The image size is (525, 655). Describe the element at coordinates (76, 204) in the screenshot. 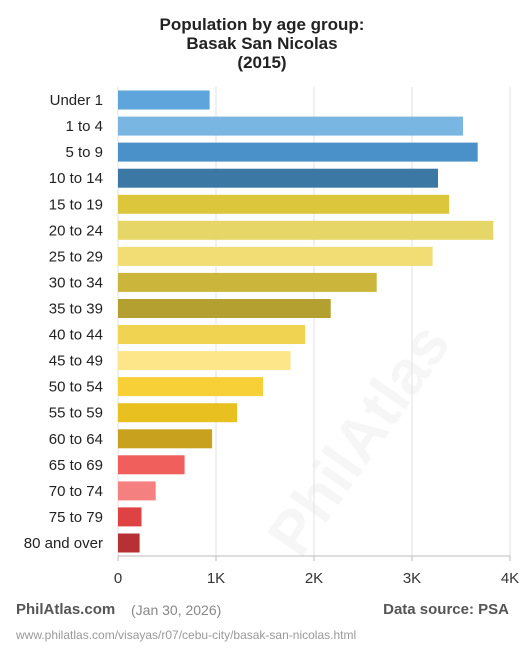

I see `category-label: 15 to 19` at that location.